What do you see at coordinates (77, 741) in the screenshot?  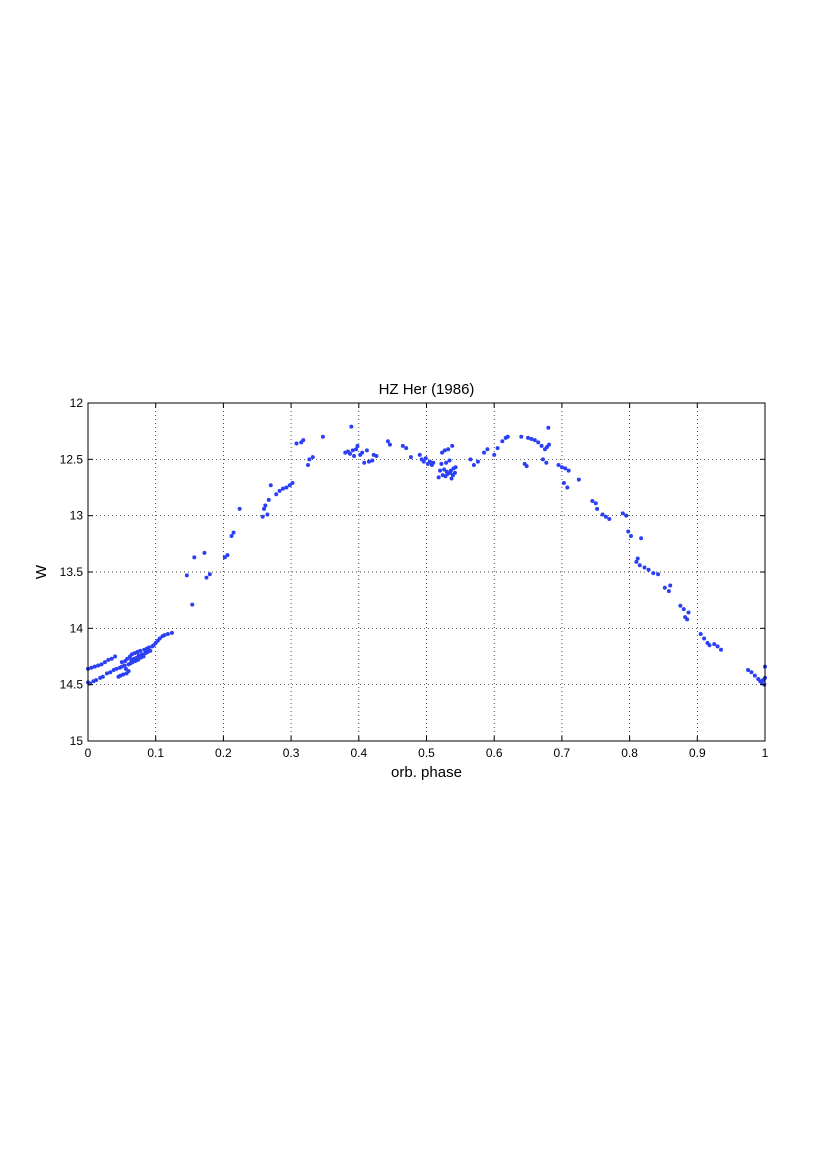 I see `y-tick-label: 15` at bounding box center [77, 741].